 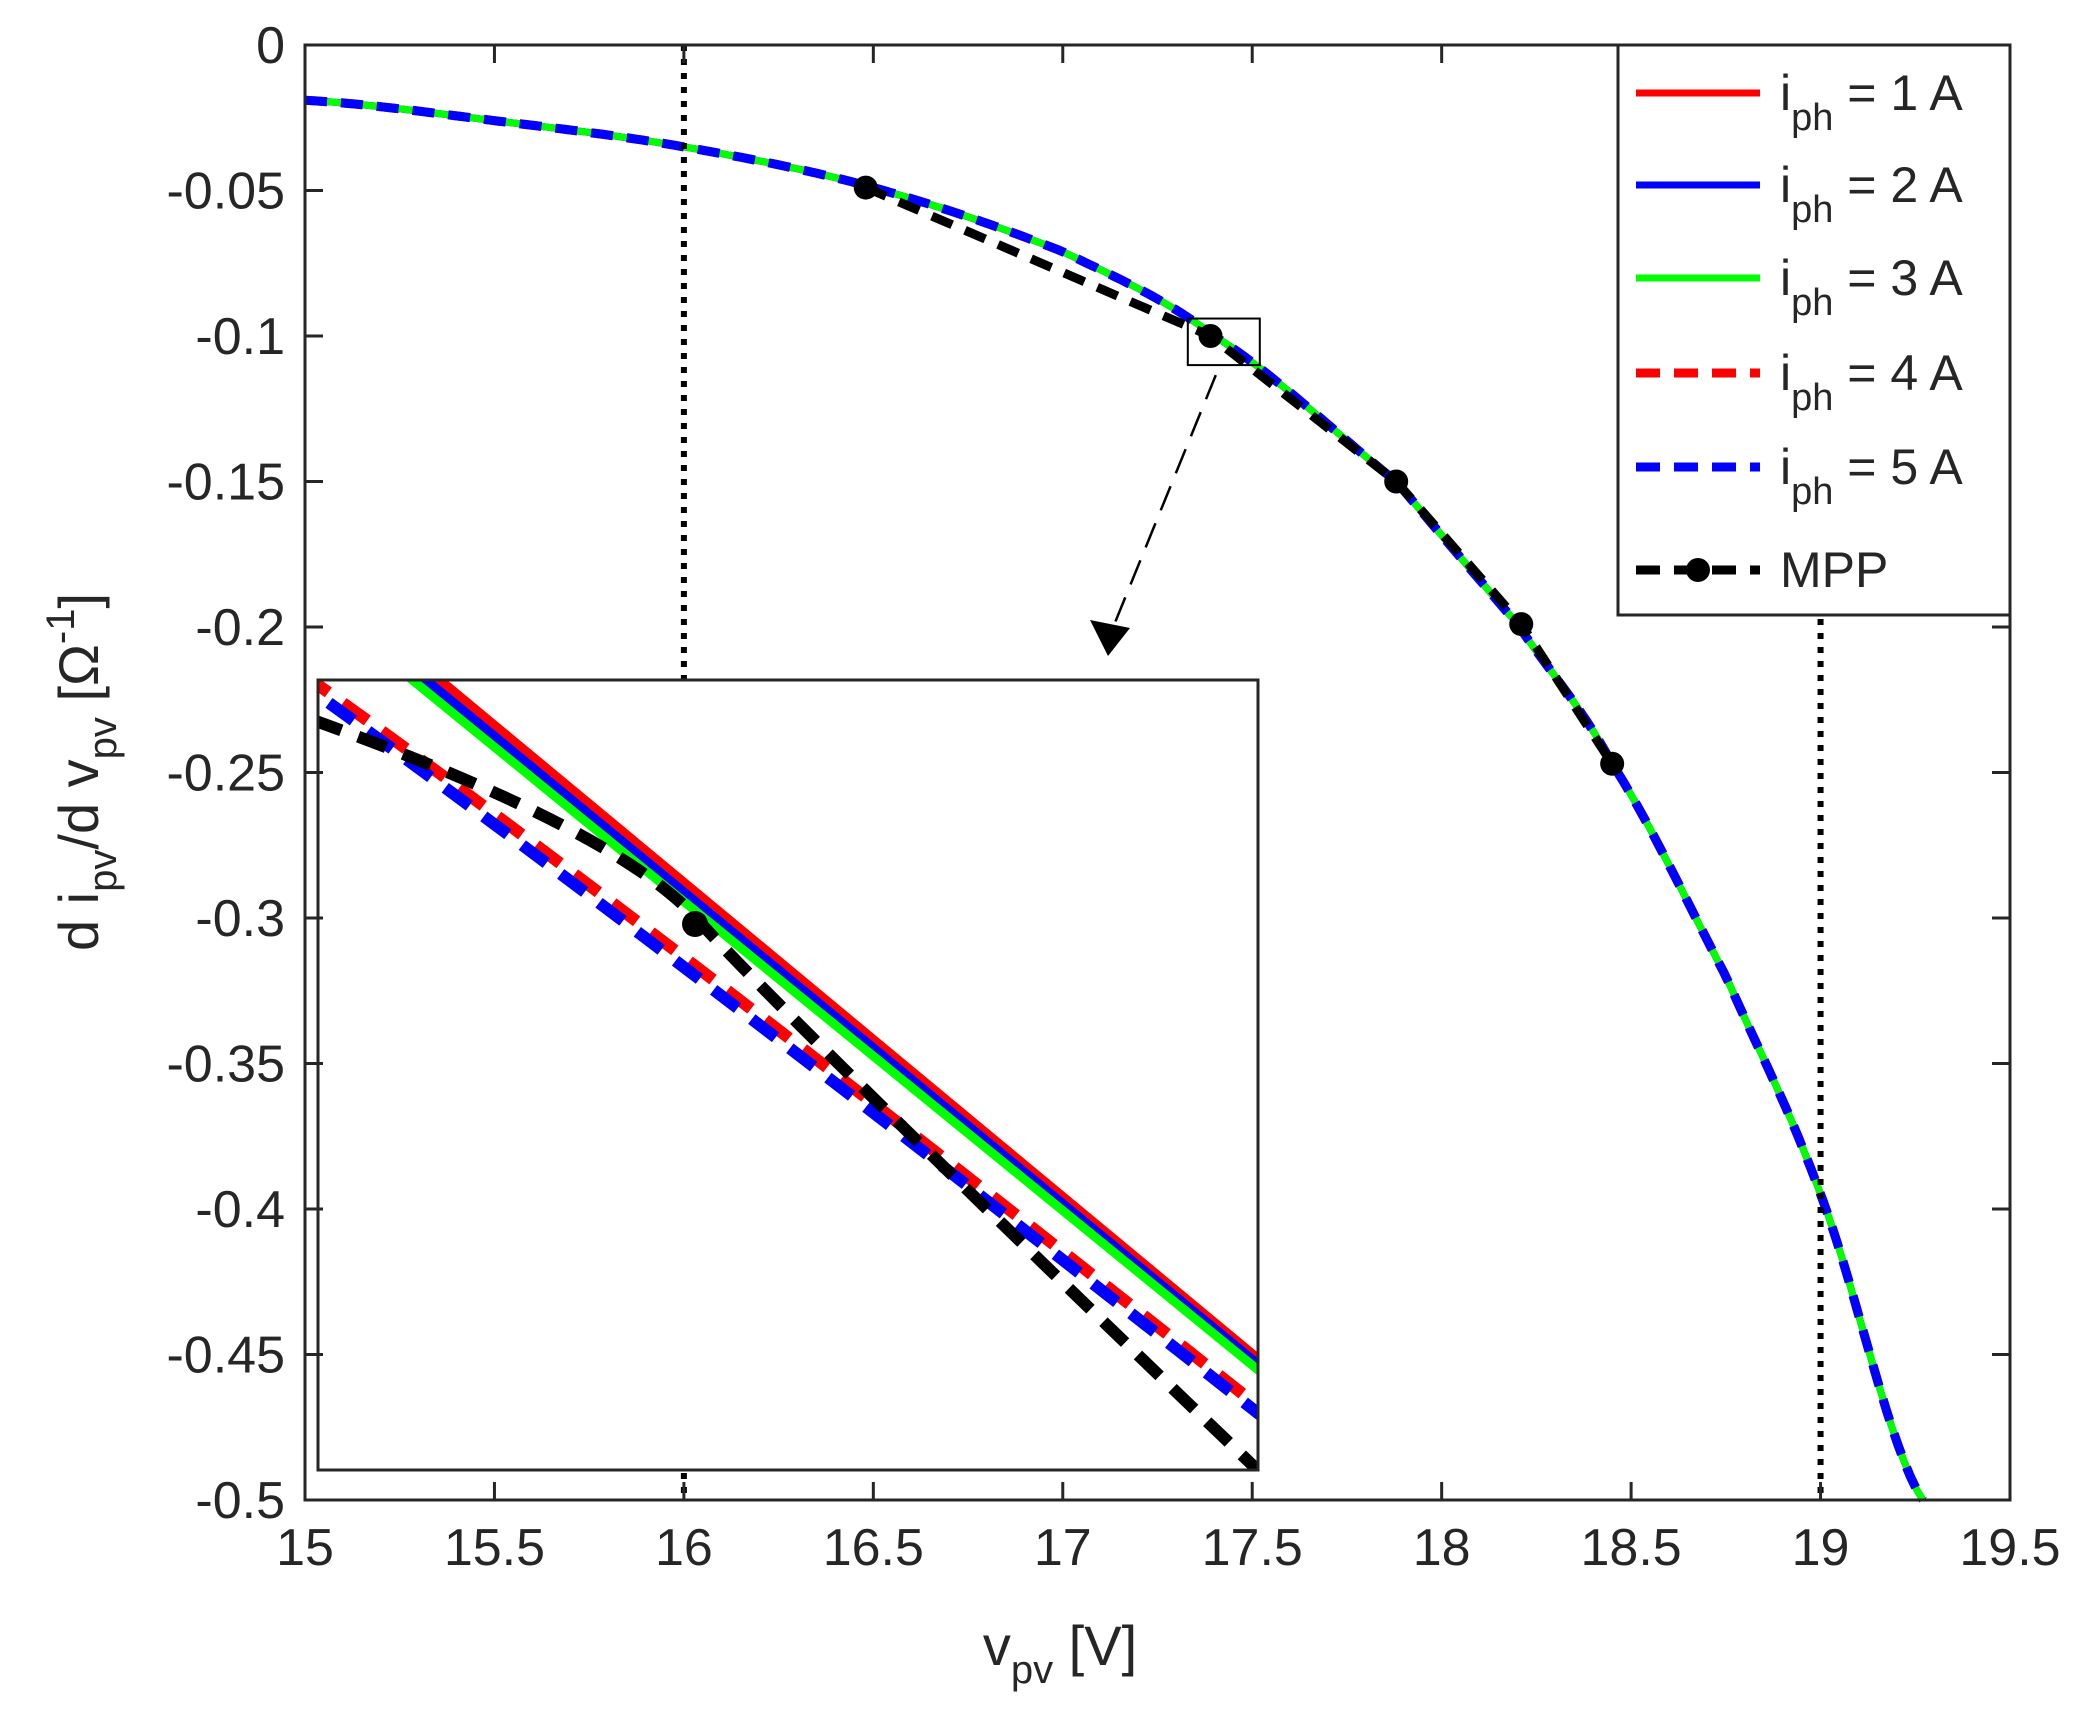 I want to click on y-label-prefix: d i, so click(x=78, y=921).